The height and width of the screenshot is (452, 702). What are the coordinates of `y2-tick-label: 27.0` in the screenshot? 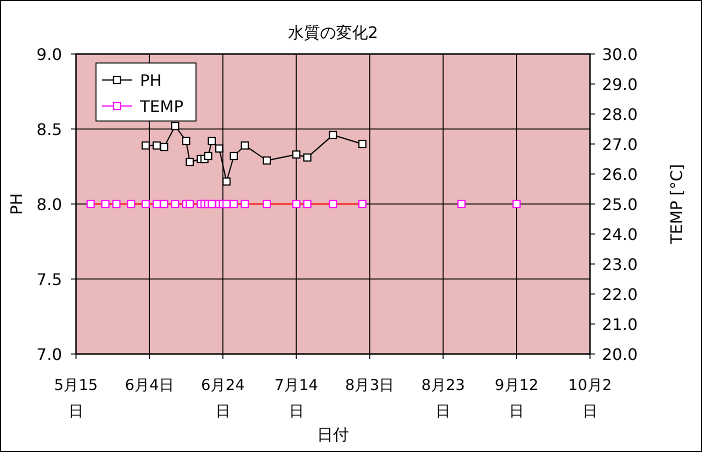 It's located at (620, 144).